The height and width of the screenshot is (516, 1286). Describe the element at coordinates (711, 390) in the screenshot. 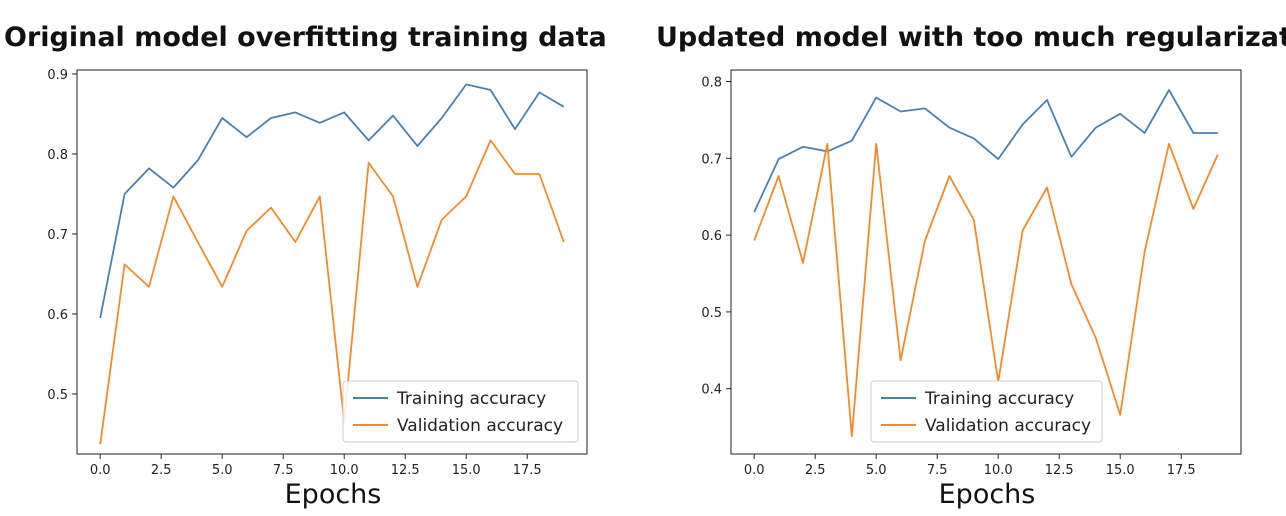

I see `y-tick-label: 0.4` at that location.